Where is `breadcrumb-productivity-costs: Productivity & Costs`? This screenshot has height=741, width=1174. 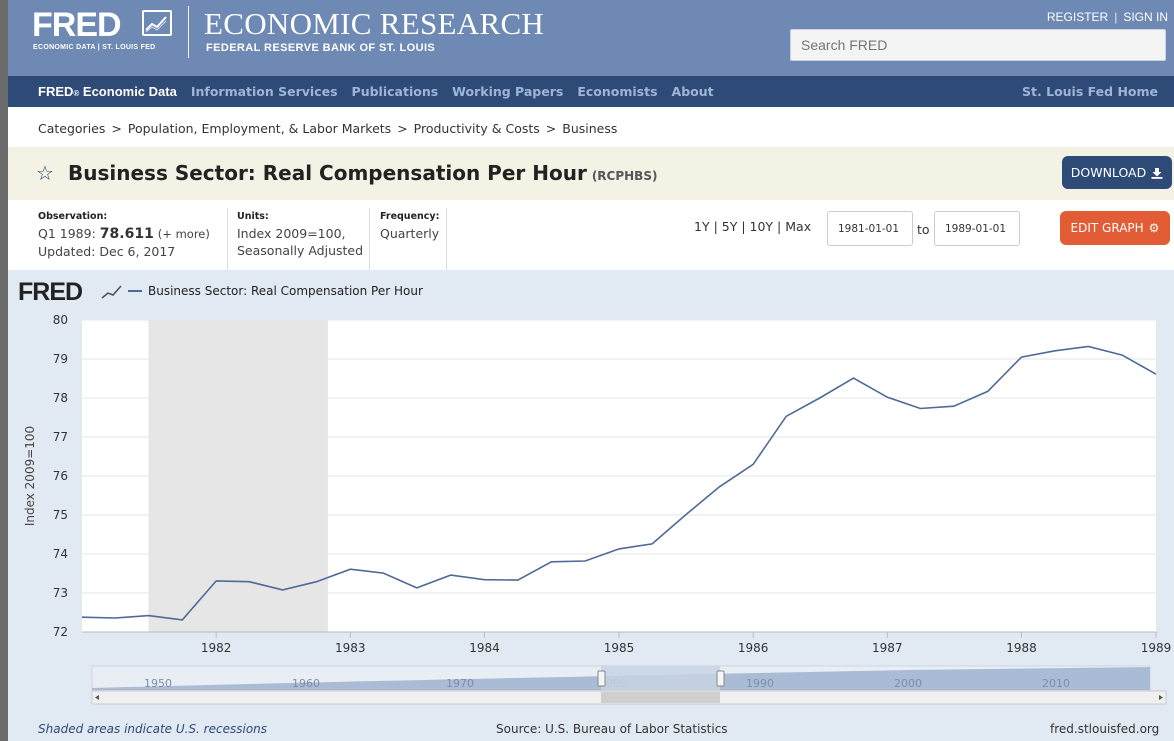 breadcrumb-productivity-costs: Productivity & Costs is located at coordinates (476, 128).